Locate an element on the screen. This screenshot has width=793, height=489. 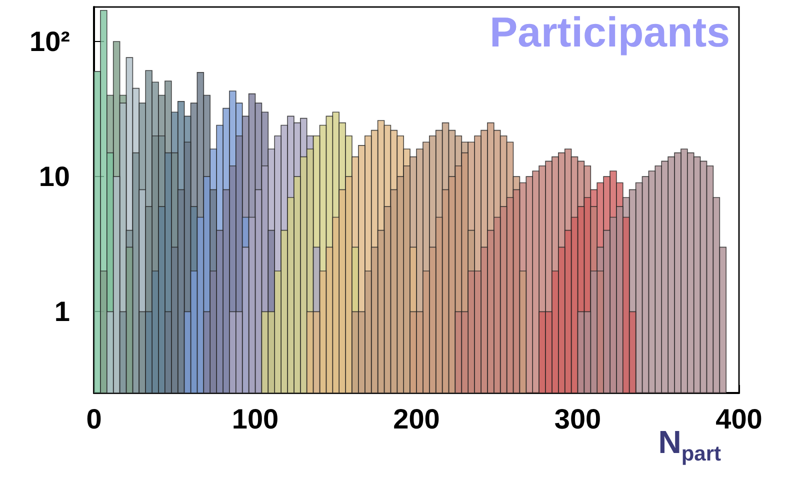
x-tick-label: 100 is located at coordinates (255, 419).